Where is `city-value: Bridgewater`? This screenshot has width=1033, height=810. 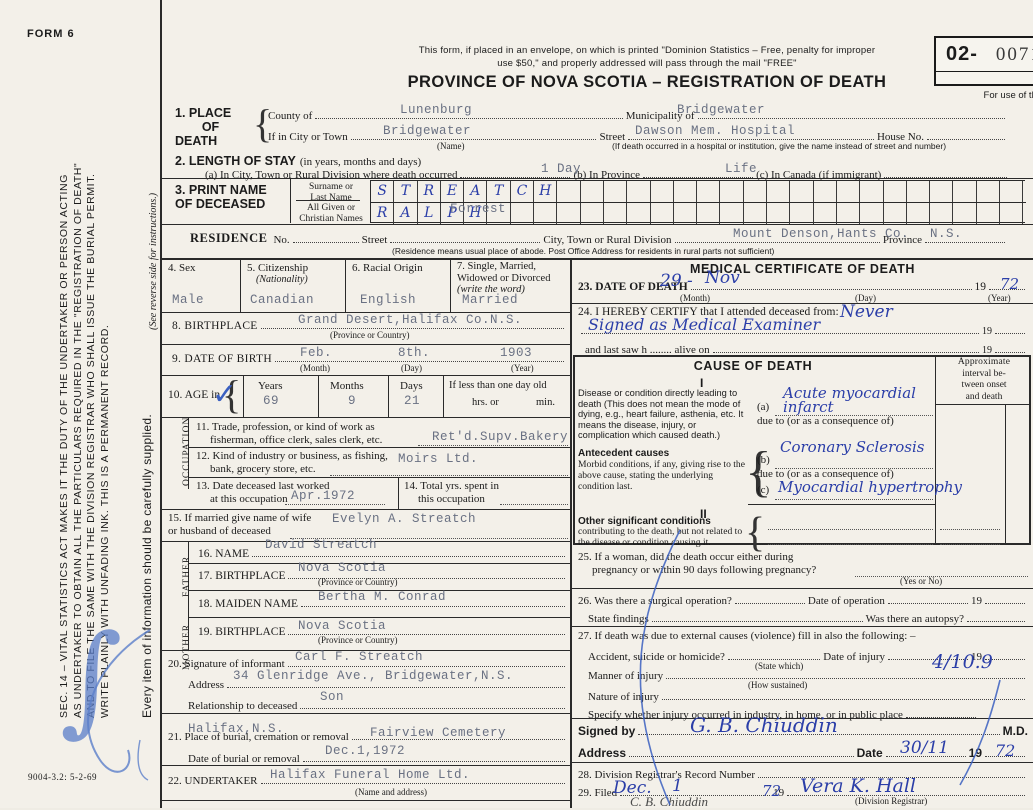 city-value: Bridgewater is located at coordinates (427, 131).